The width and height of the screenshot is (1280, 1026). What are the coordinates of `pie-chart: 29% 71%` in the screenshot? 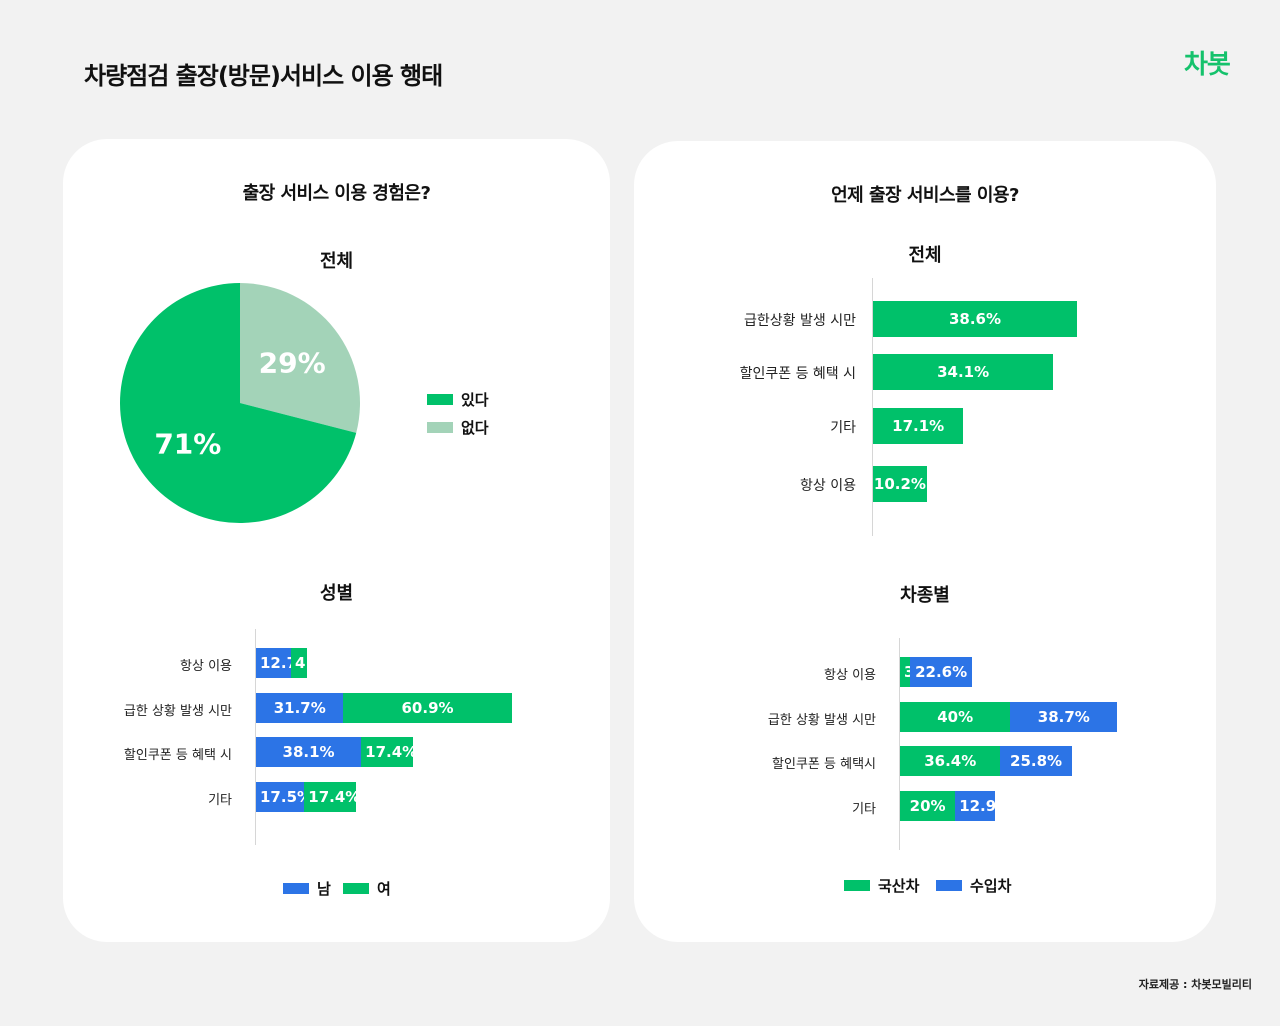 It's located at (240, 403).